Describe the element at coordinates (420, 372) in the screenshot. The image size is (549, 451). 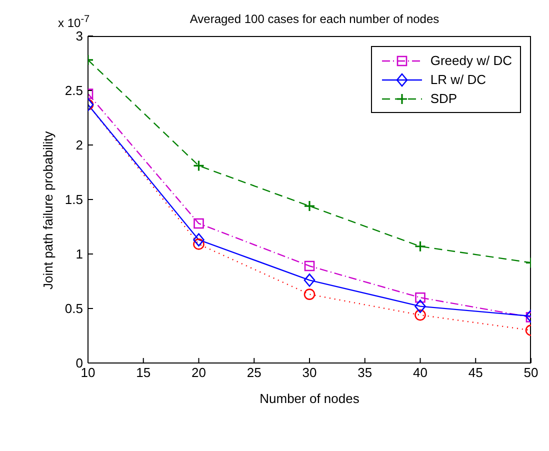
I see `x-tick-label: 40` at that location.